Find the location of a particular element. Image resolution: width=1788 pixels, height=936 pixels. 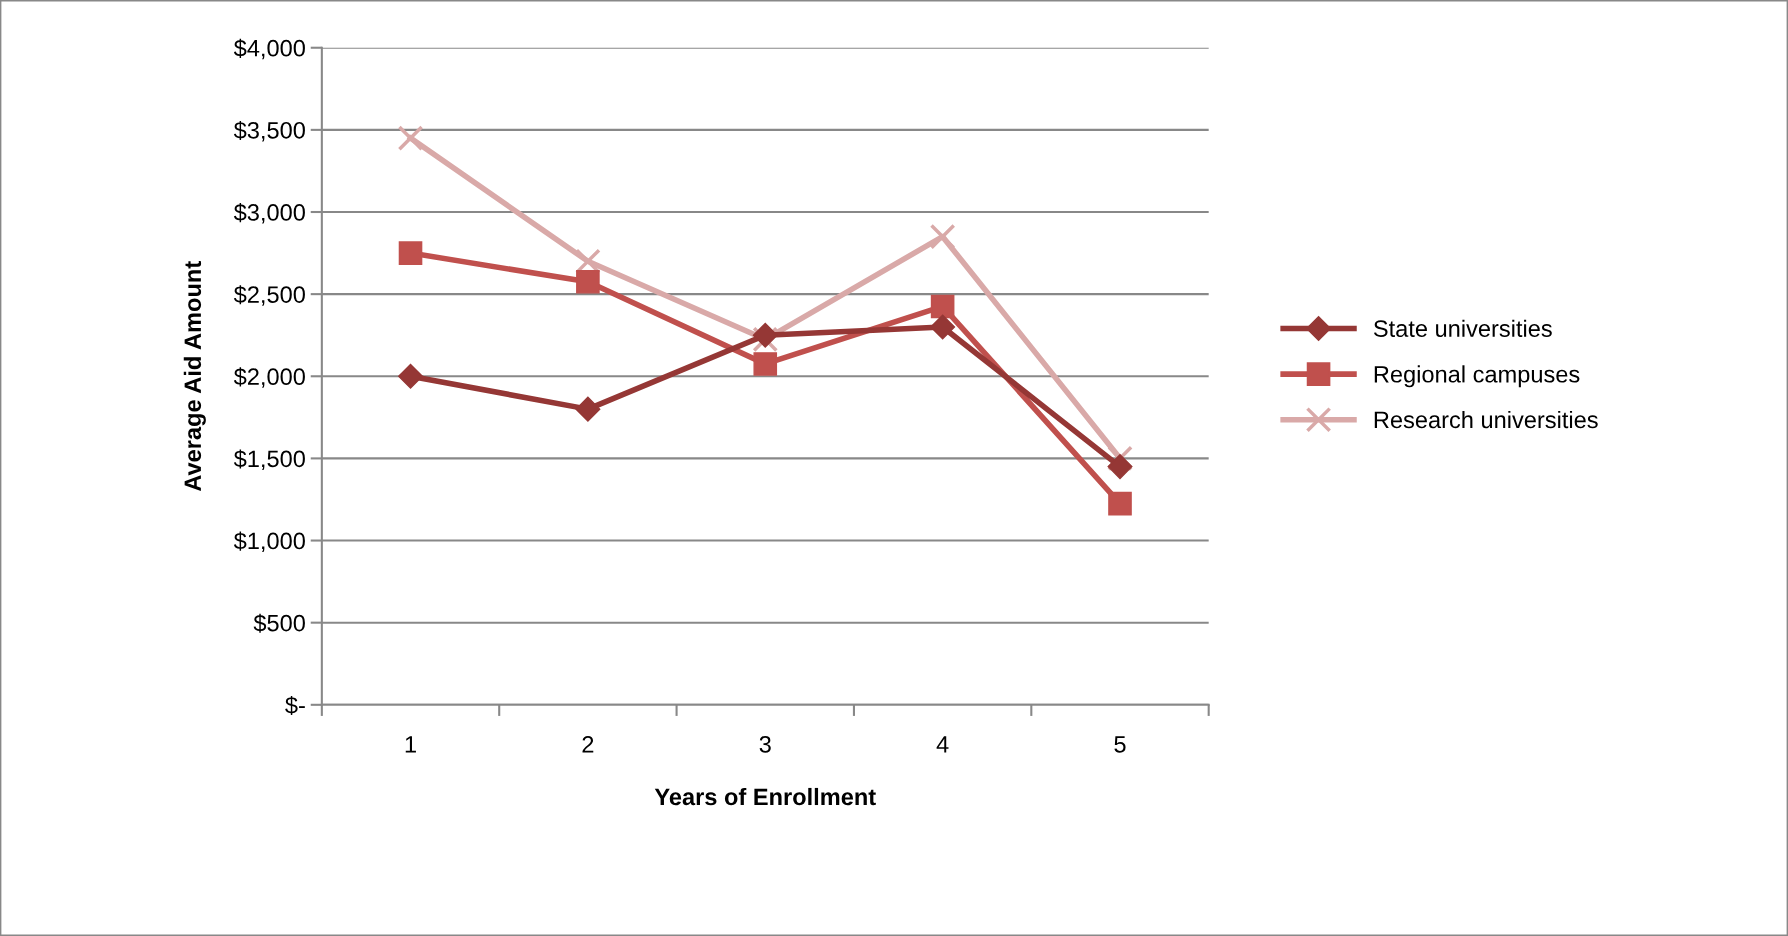

y-tick-label: $500 is located at coordinates (279, 623).